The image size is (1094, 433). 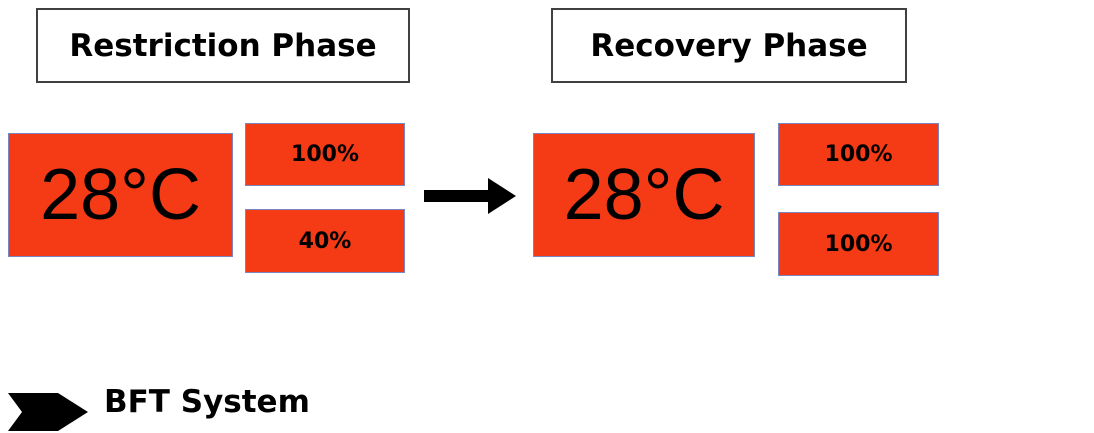 I want to click on recovery-phase-label: Recovery Phase, so click(x=729, y=45).